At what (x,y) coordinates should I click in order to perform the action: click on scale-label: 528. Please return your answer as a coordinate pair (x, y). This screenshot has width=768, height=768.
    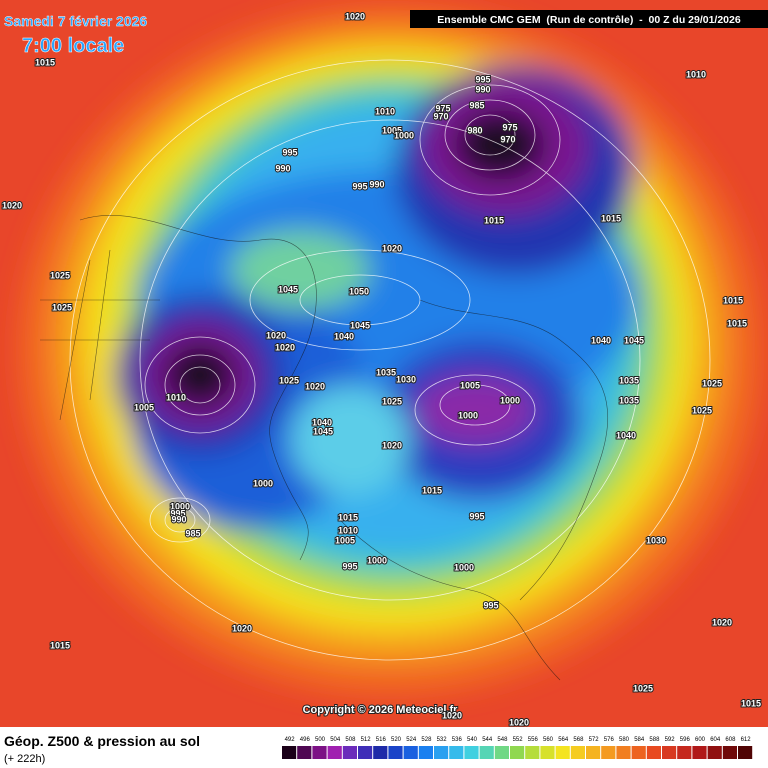
    Looking at the image, I should click on (426, 740).